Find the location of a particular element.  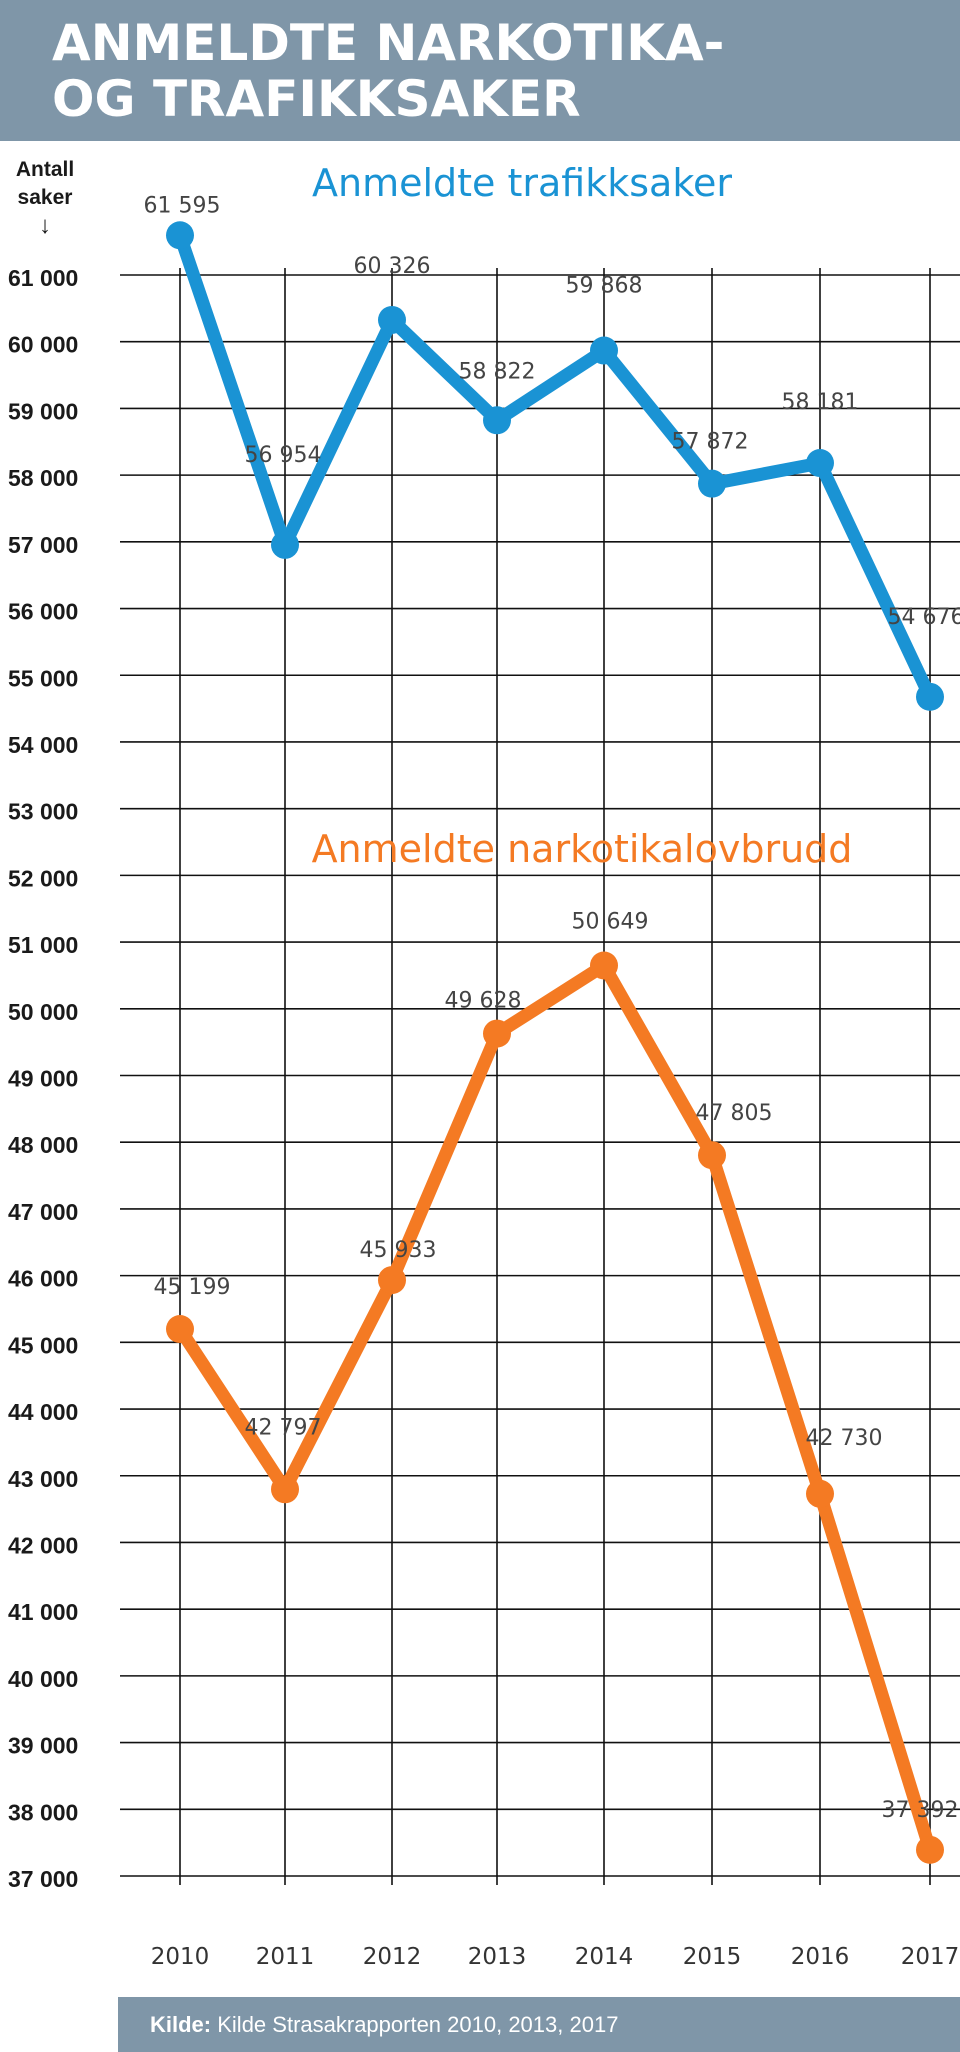

data-label: 37 392 is located at coordinates (920, 1810).